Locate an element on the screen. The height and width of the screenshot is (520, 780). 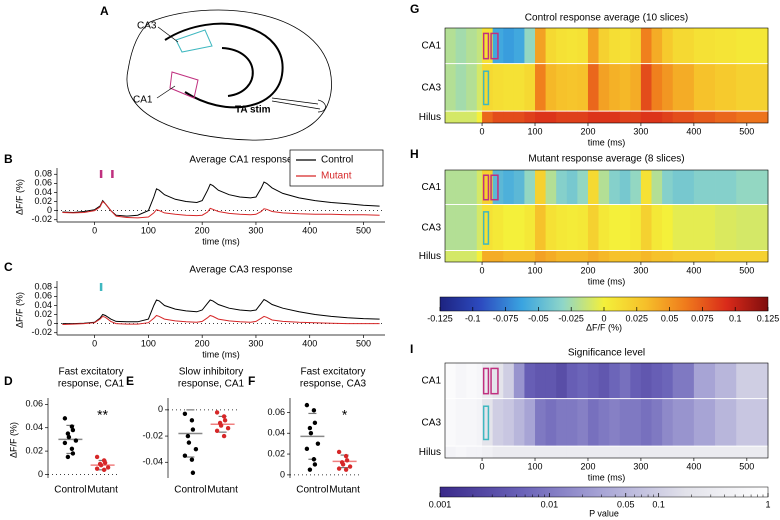
ca3-roi is located at coordinates (194, 41).